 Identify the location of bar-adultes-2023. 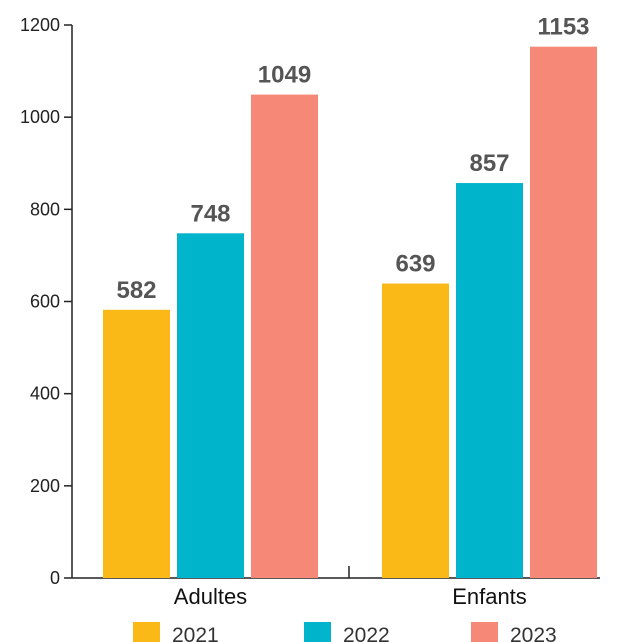
(284, 336).